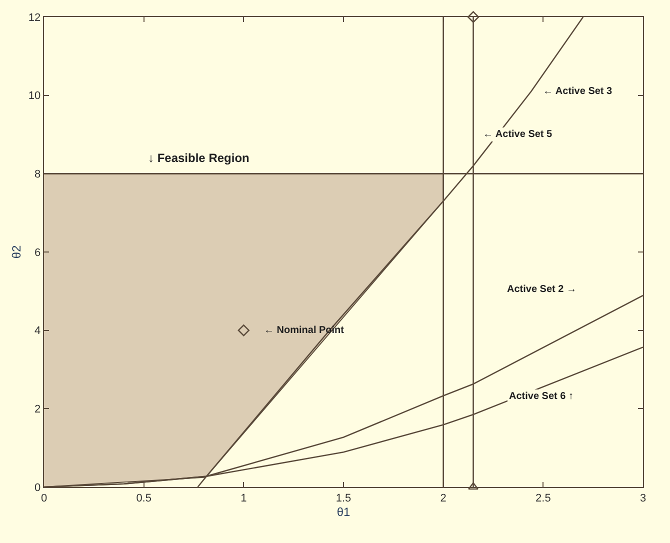  Describe the element at coordinates (578, 91) in the screenshot. I see `annotation: ← Active Set 3` at that location.